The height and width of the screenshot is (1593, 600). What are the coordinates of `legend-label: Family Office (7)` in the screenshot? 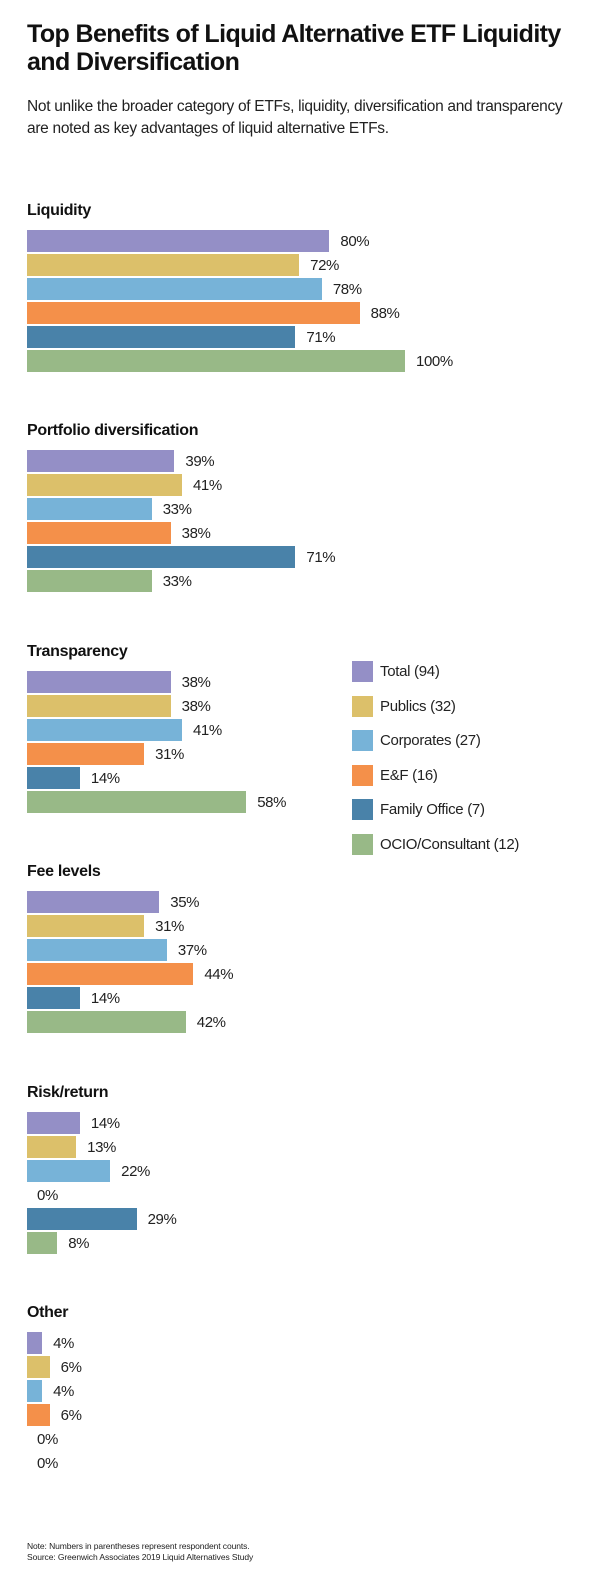 It's located at (432, 810).